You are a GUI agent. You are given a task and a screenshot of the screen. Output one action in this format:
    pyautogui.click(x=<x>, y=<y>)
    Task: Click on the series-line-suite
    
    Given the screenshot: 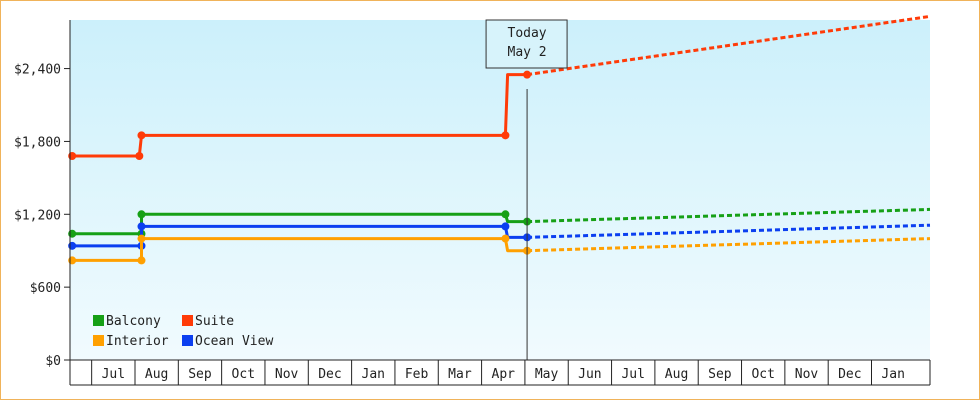 What is the action you would take?
    pyautogui.click(x=300, y=115)
    